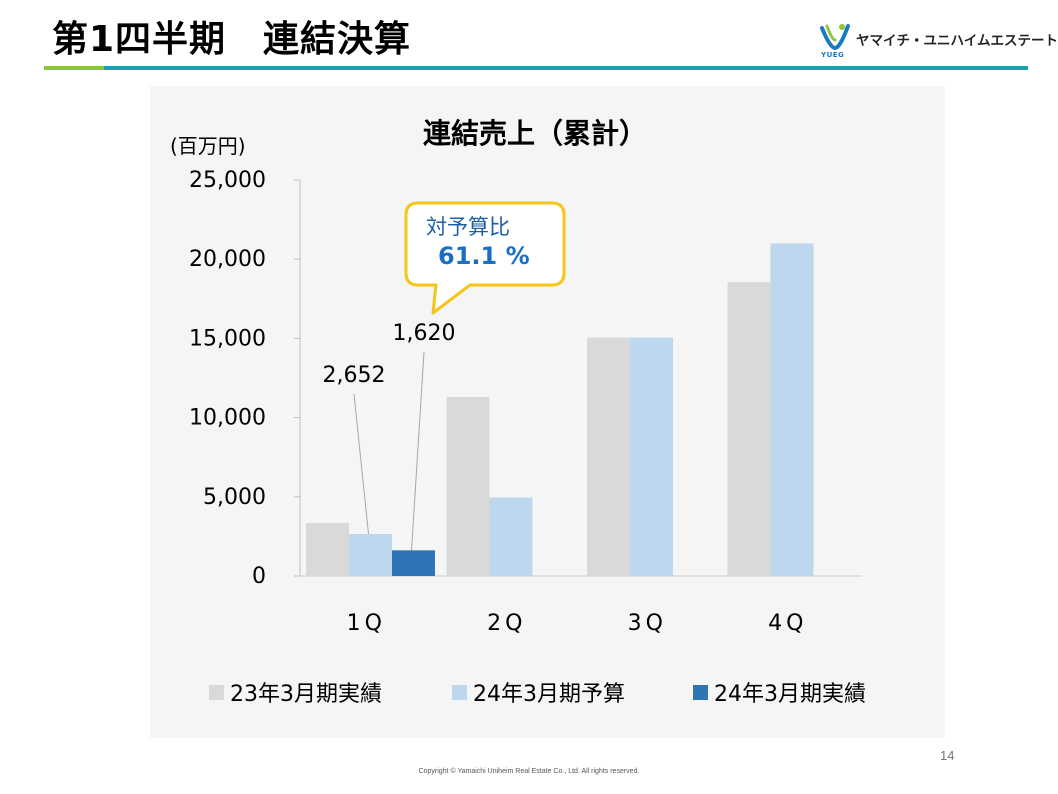 Image resolution: width=1058 pixels, height=794 pixels. What do you see at coordinates (327, 549) in the screenshot?
I see `bar-1-1Q` at bounding box center [327, 549].